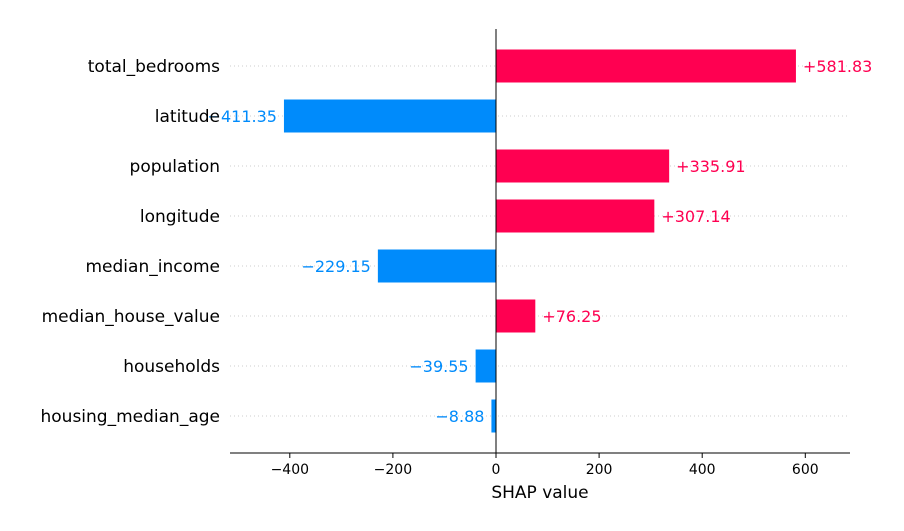 The image size is (904, 531). Describe the element at coordinates (171, 367) in the screenshot. I see `feature-label-households: households` at that location.